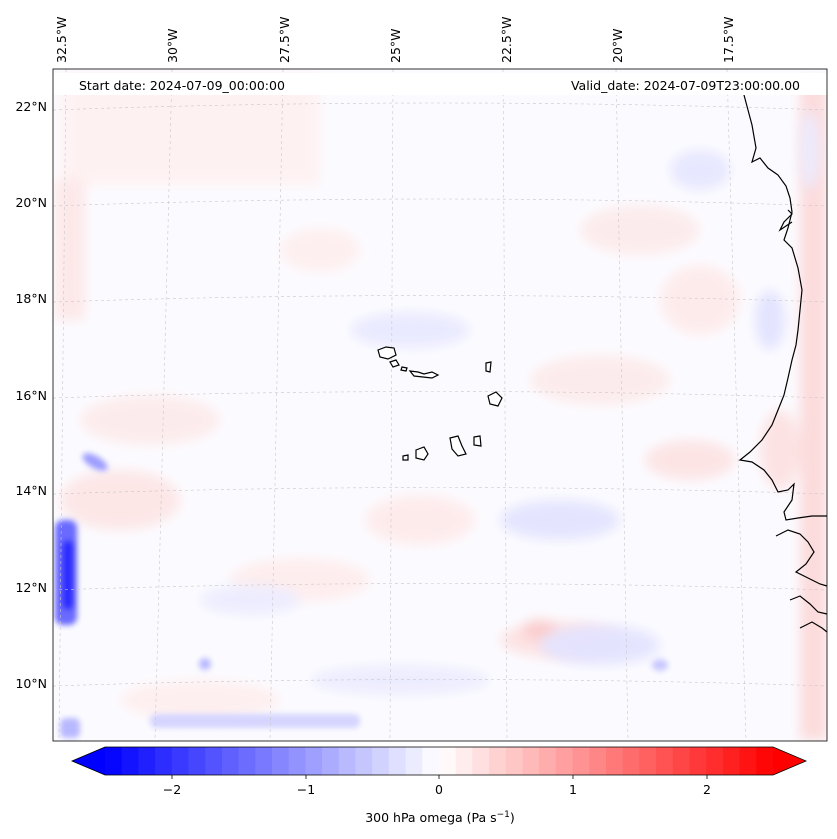 The height and width of the screenshot is (839, 837). Describe the element at coordinates (31, 298) in the screenshot. I see `lat-label-18n: 18°N` at that location.